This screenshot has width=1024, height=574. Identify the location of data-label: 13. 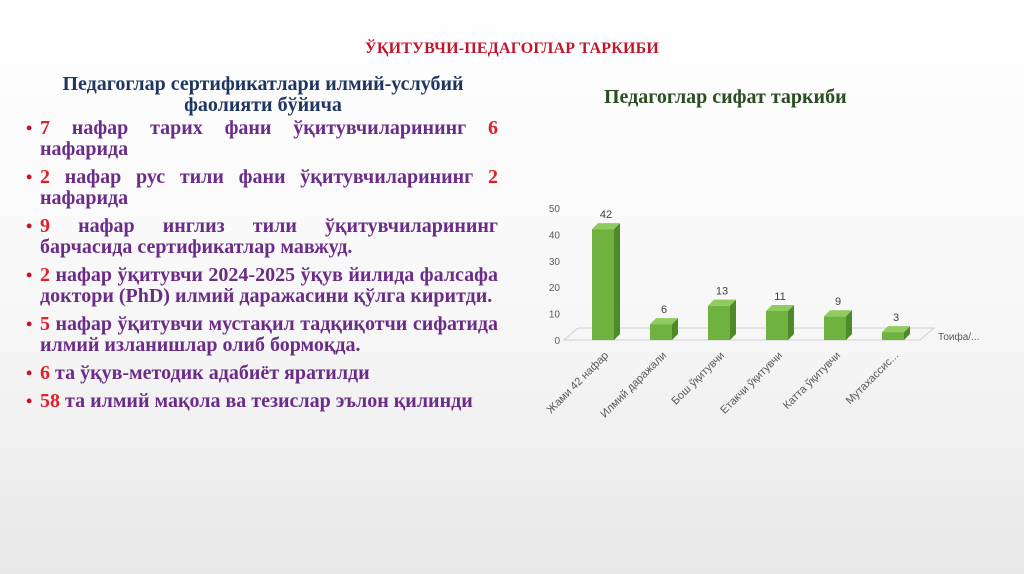
(722, 292).